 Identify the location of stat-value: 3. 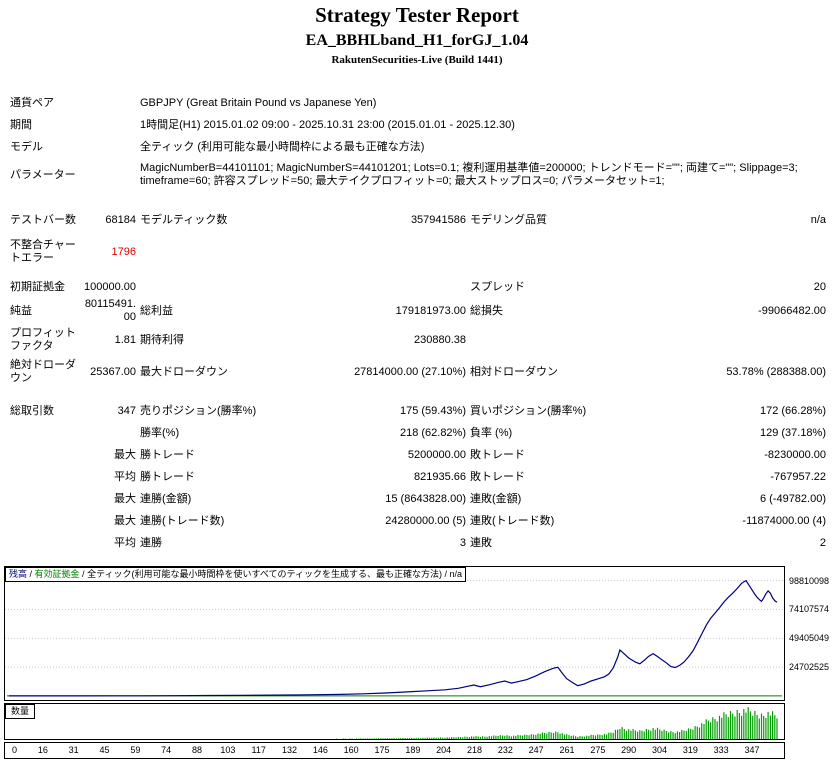
(462, 542).